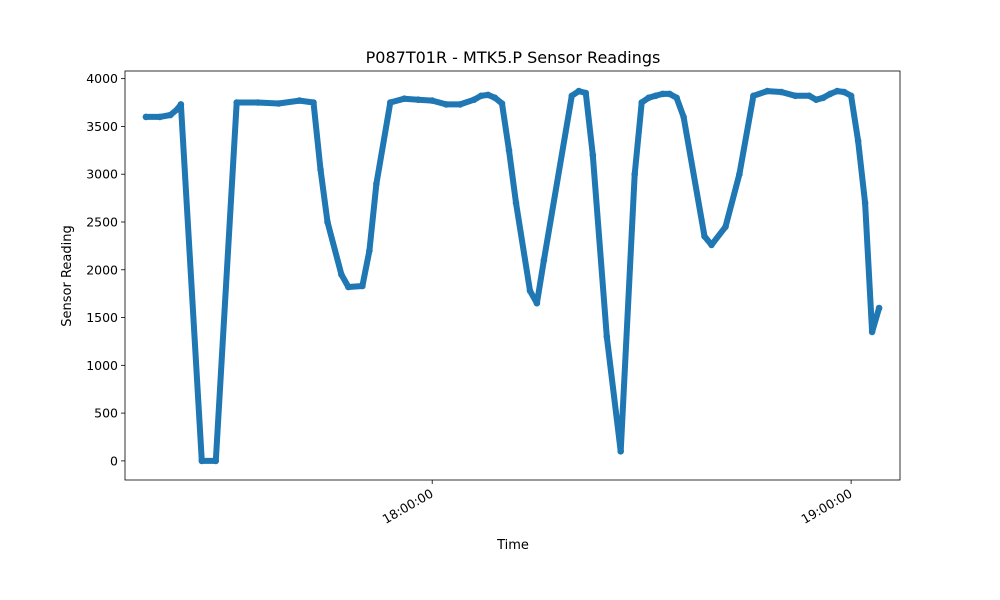 Image resolution: width=1000 pixels, height=600 pixels. Describe the element at coordinates (102, 317) in the screenshot. I see `y-tick-label: 1500` at that location.